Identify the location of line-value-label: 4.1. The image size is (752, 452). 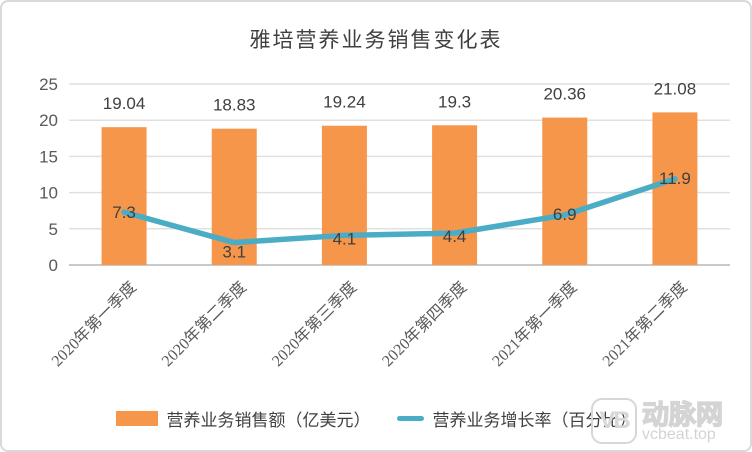
(345, 238).